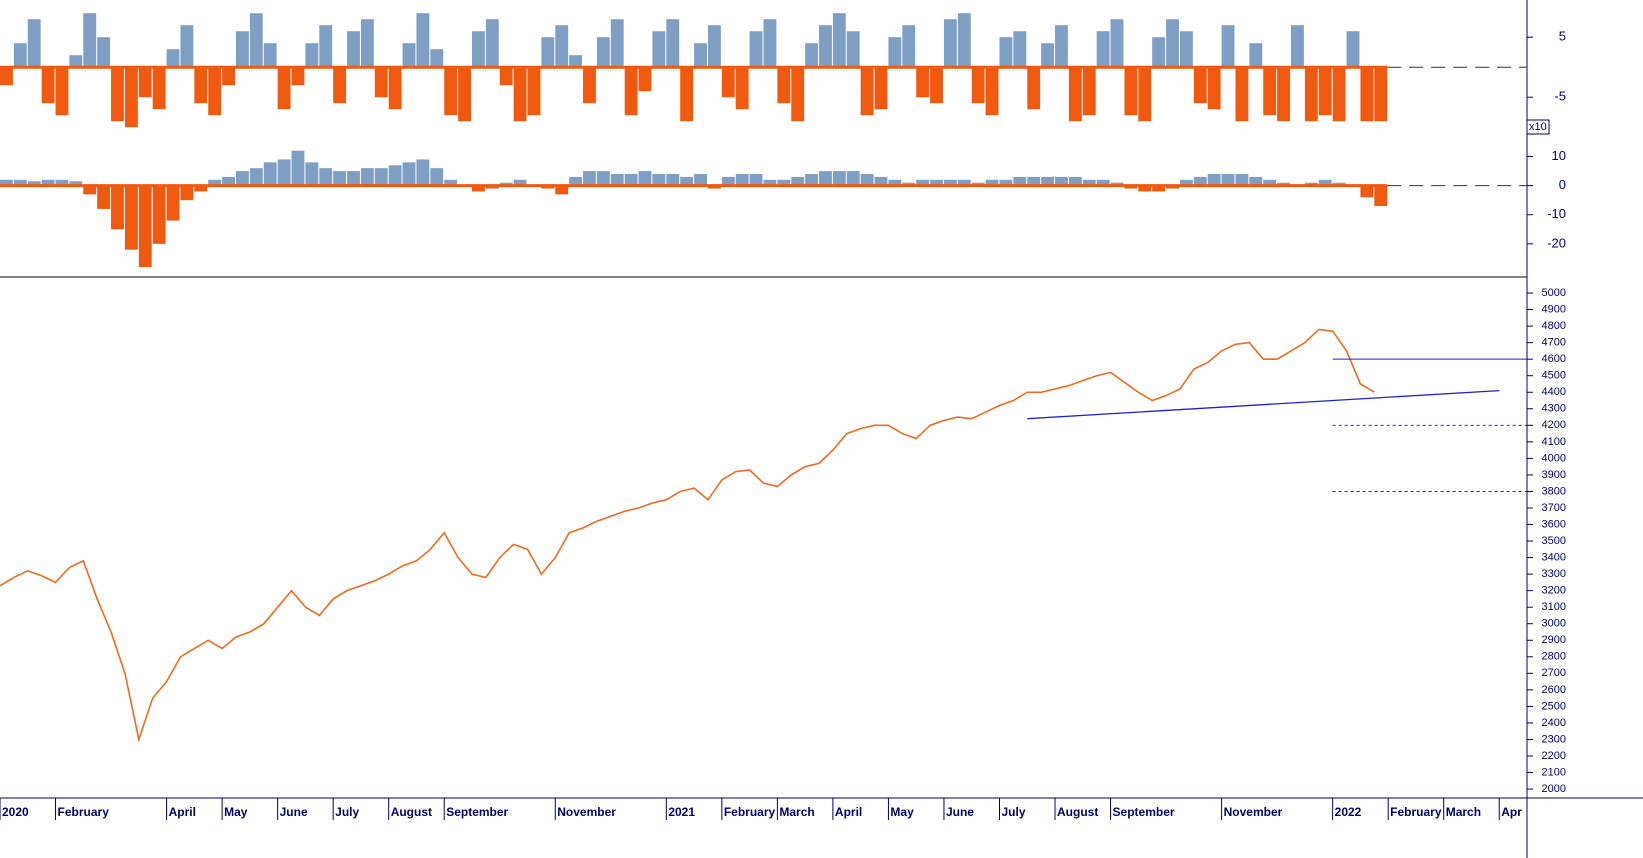  What do you see at coordinates (1554, 657) in the screenshot?
I see `y-tick-label: 2800` at bounding box center [1554, 657].